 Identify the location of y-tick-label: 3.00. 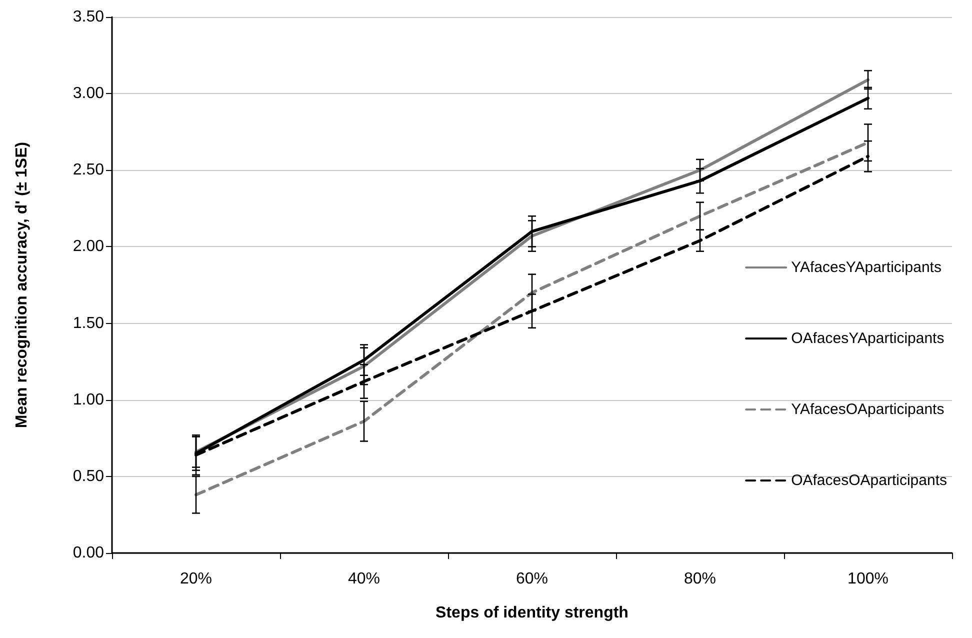
(88, 93).